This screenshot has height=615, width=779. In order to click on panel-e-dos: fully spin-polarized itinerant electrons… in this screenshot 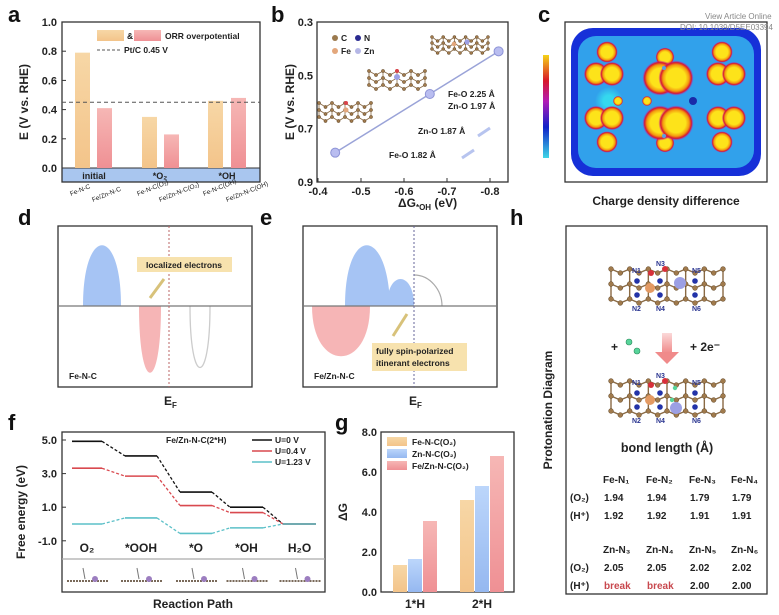, I will do `click(400, 317)`.